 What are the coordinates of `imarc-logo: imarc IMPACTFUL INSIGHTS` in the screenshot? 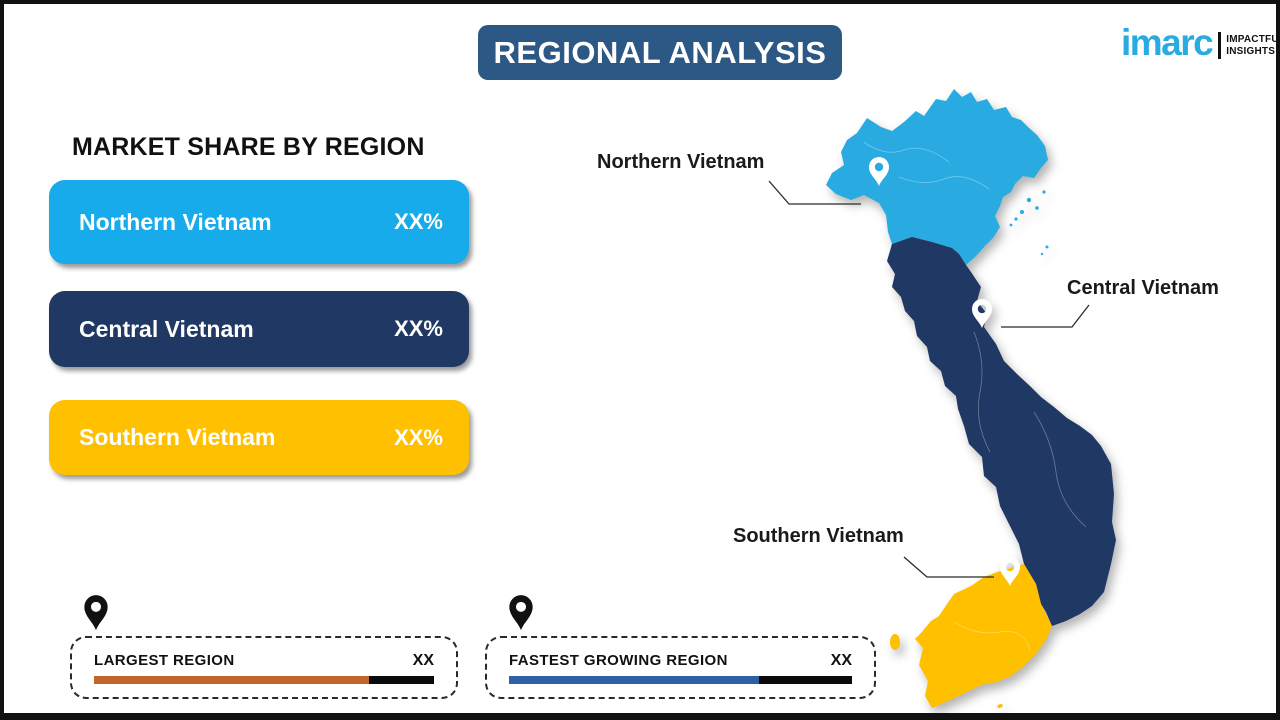 It's located at (1200, 42).